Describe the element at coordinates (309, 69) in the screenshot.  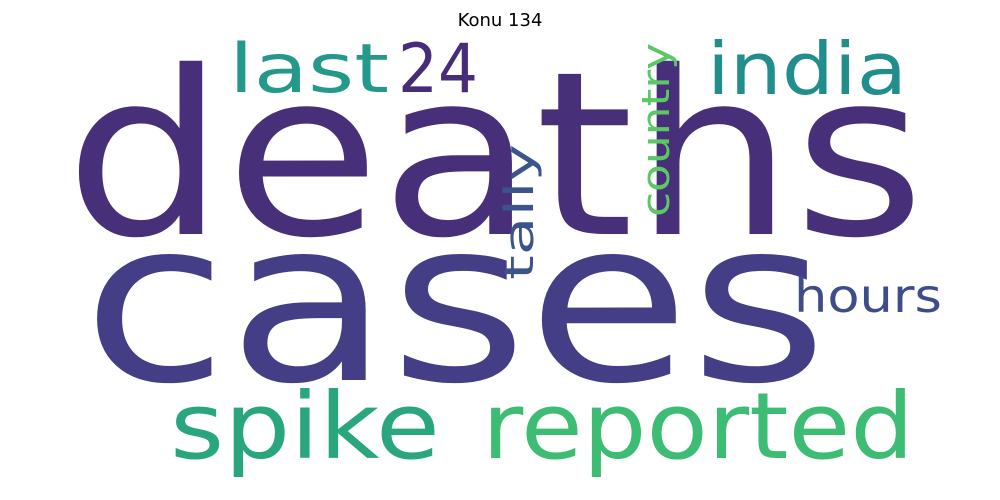
I see `word-last: last` at that location.